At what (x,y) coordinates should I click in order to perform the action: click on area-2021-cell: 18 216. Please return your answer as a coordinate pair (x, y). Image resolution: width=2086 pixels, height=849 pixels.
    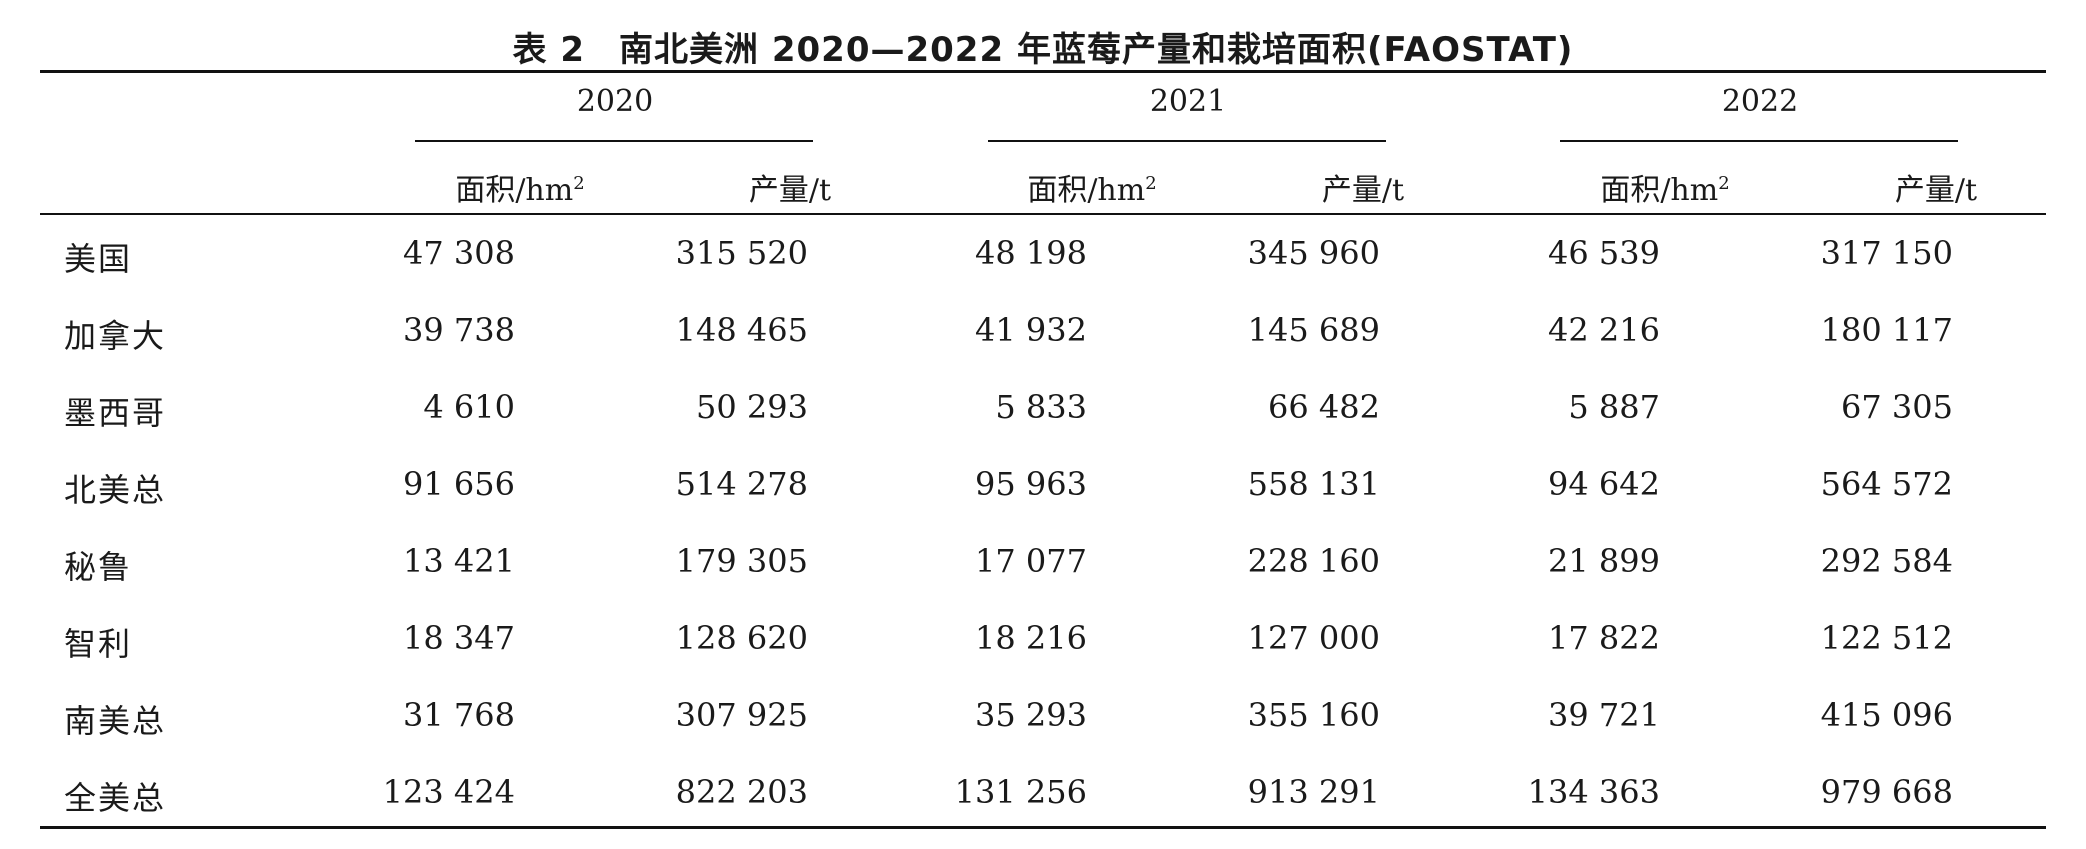
    Looking at the image, I should click on (1031, 638).